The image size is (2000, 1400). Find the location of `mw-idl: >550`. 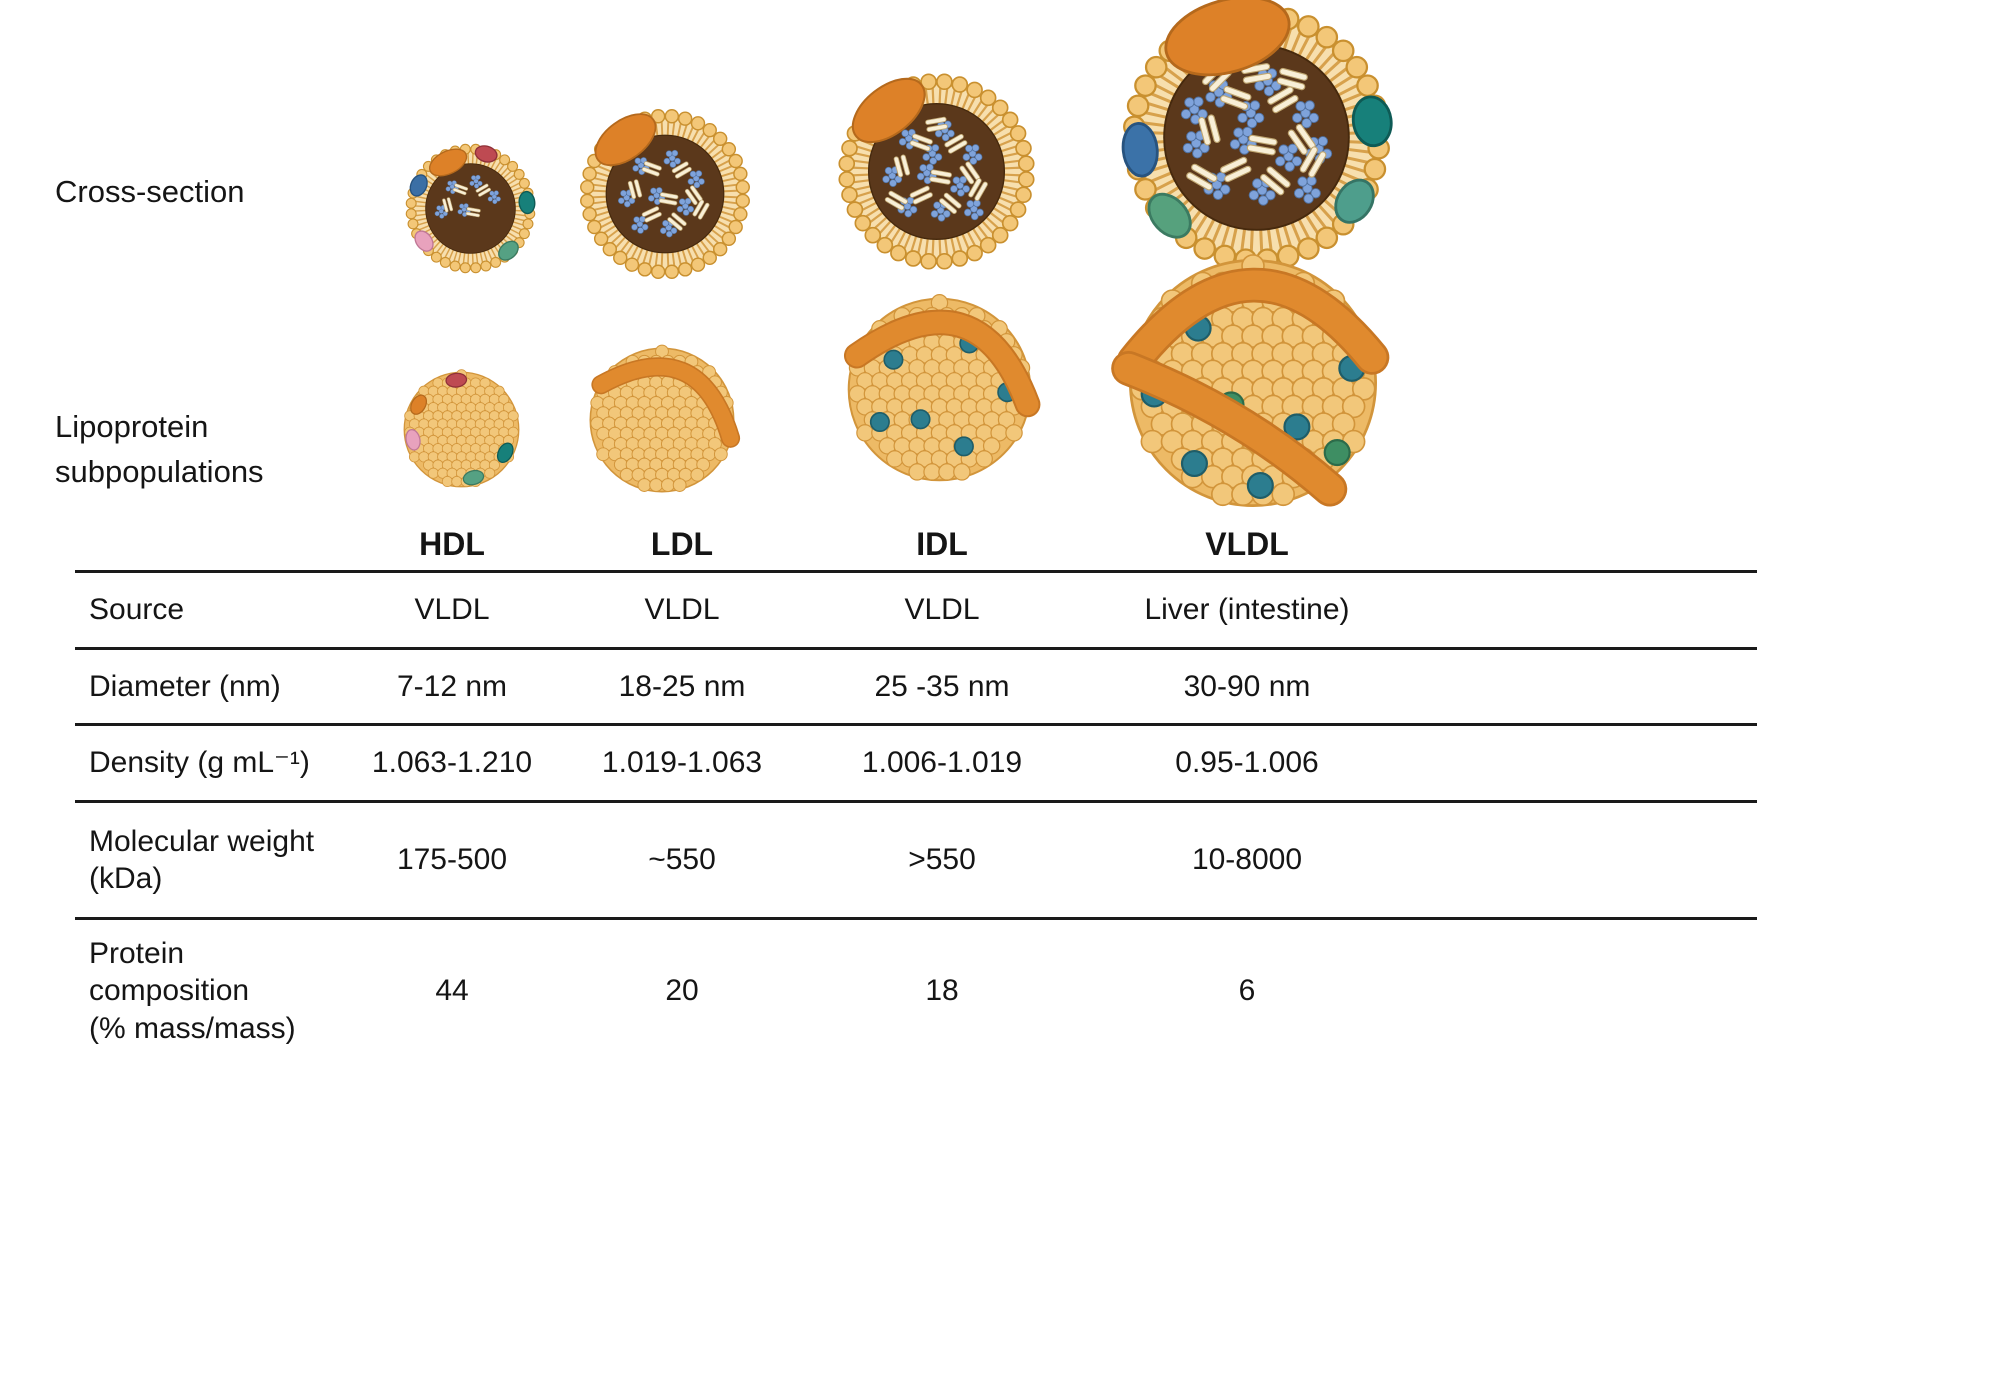

mw-idl: >550 is located at coordinates (942, 859).